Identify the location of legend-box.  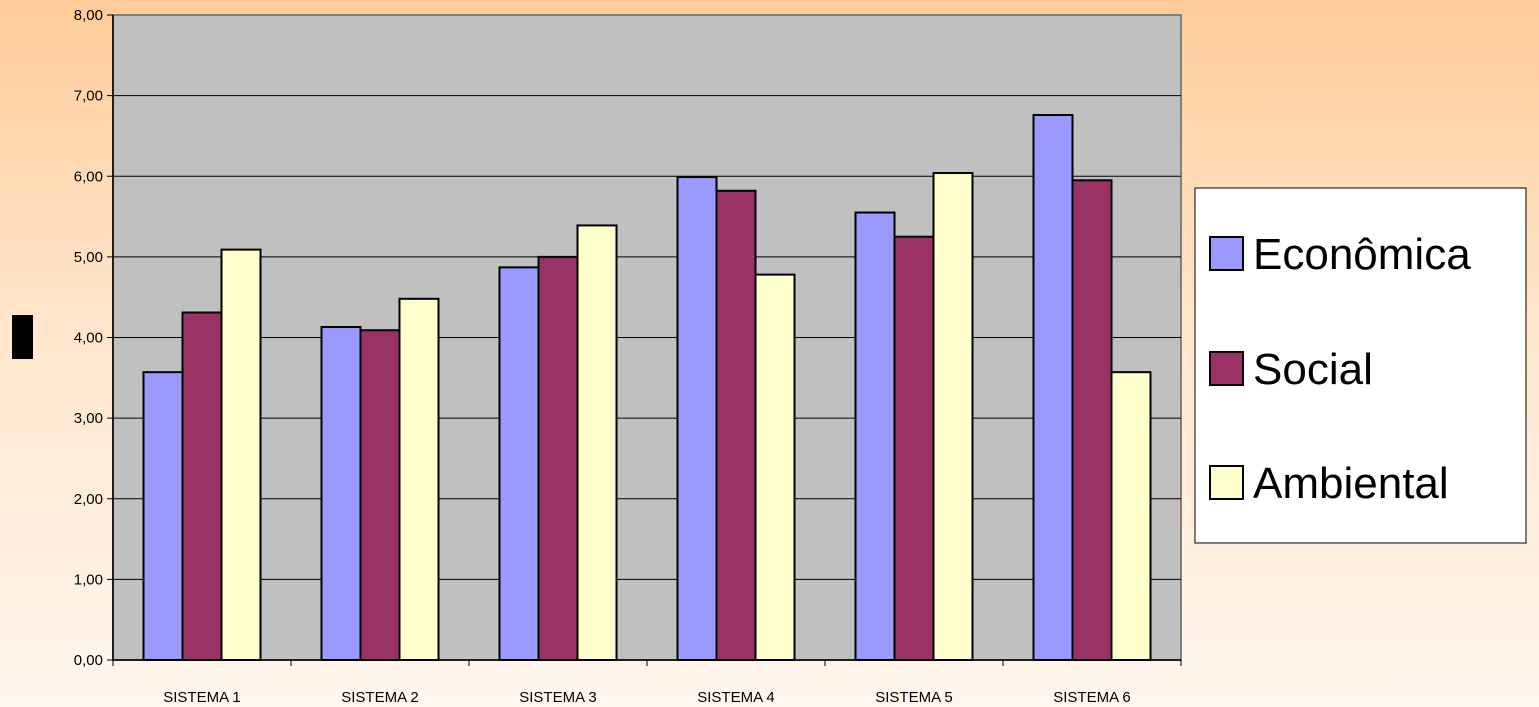
(1360, 365).